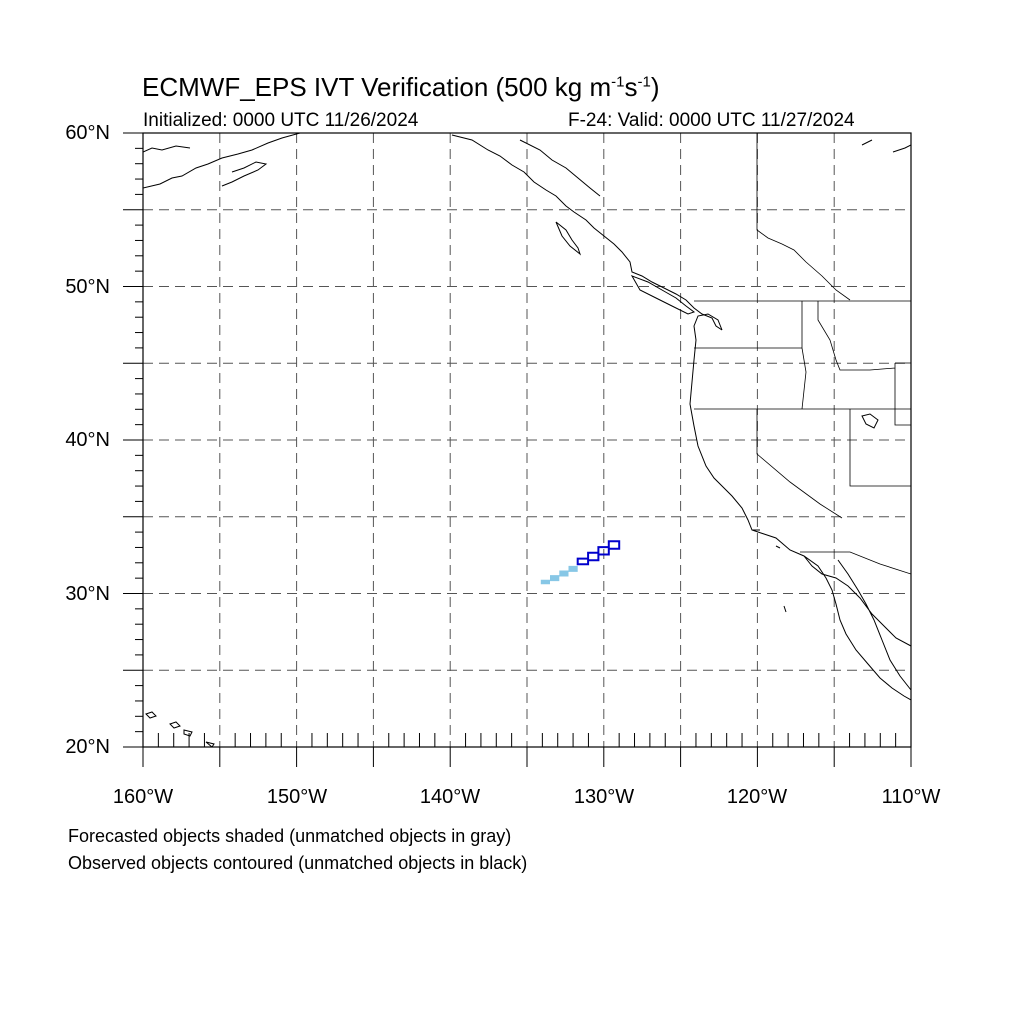 The height and width of the screenshot is (1024, 1024). Describe the element at coordinates (711, 120) in the screenshot. I see `valid-label: F-24: Valid: 0000 UTC 11/27/2024` at that location.